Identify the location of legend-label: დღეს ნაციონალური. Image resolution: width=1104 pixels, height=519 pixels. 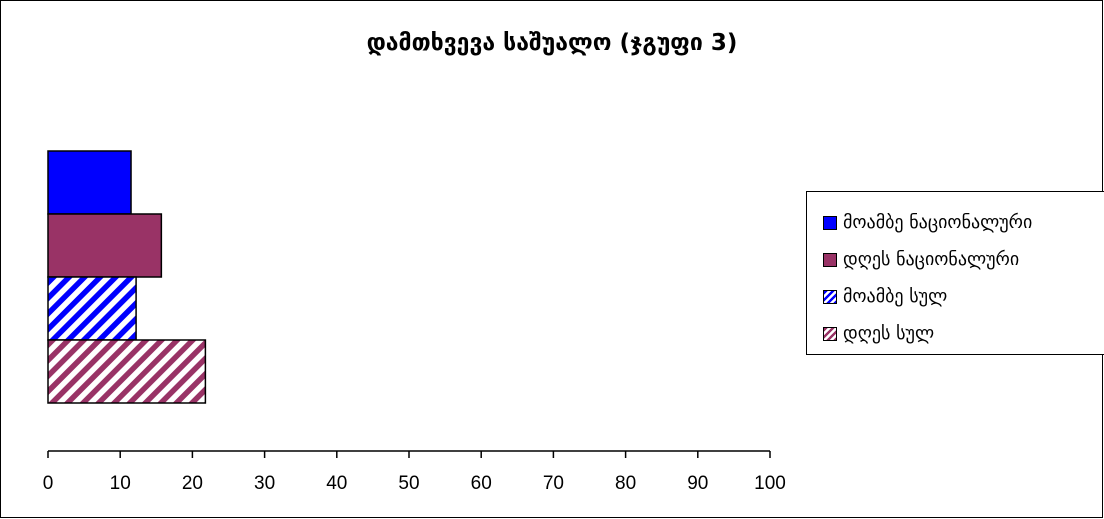
(931, 259).